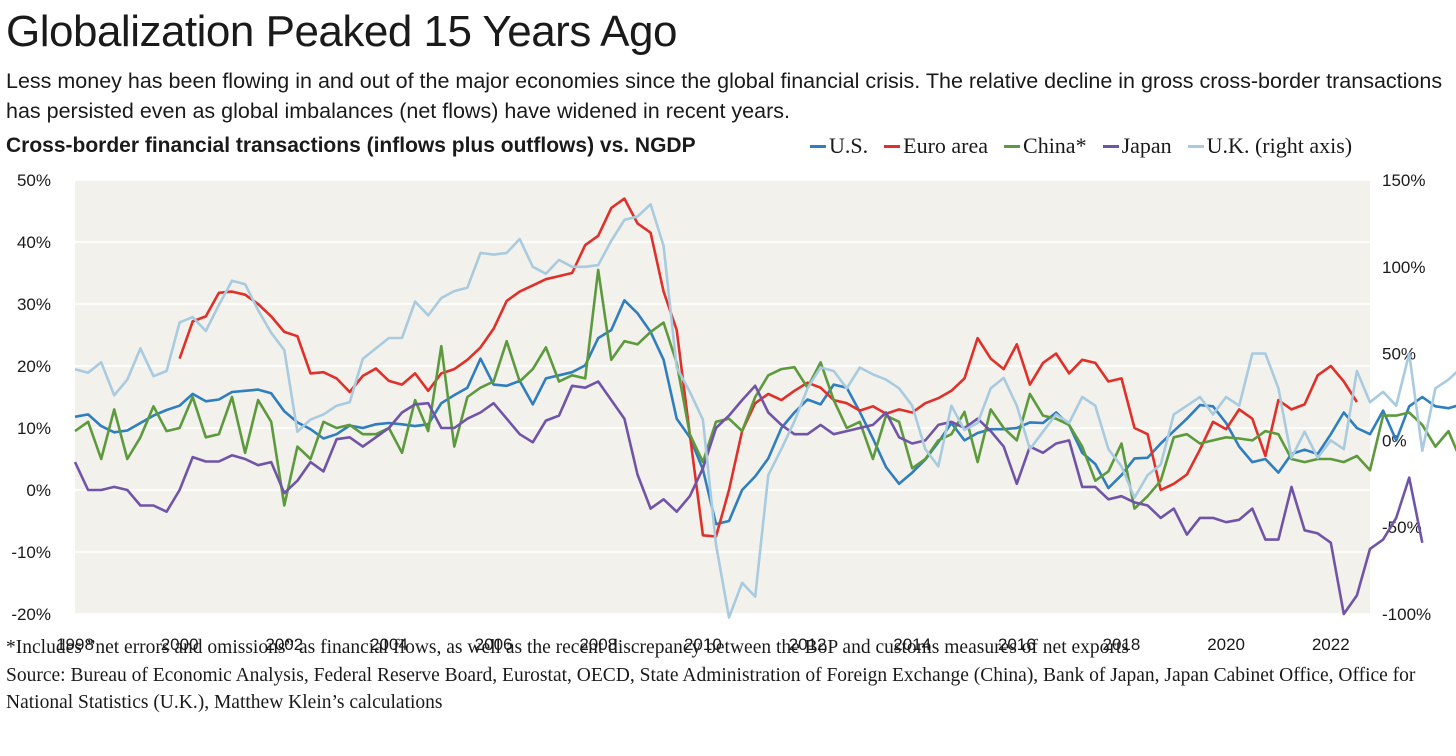  I want to click on legend-label: Euro area, so click(946, 145).